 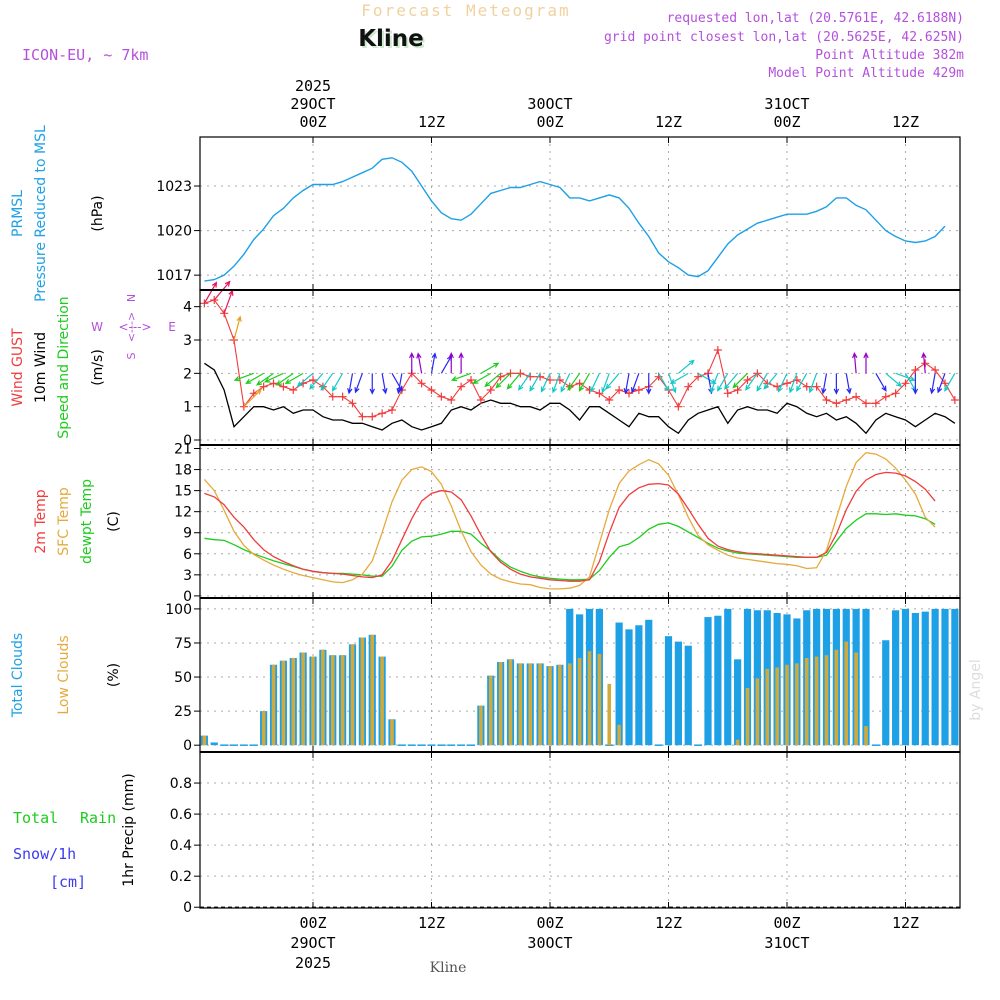 I want to click on y-tick-label: 6, so click(x=187, y=555).